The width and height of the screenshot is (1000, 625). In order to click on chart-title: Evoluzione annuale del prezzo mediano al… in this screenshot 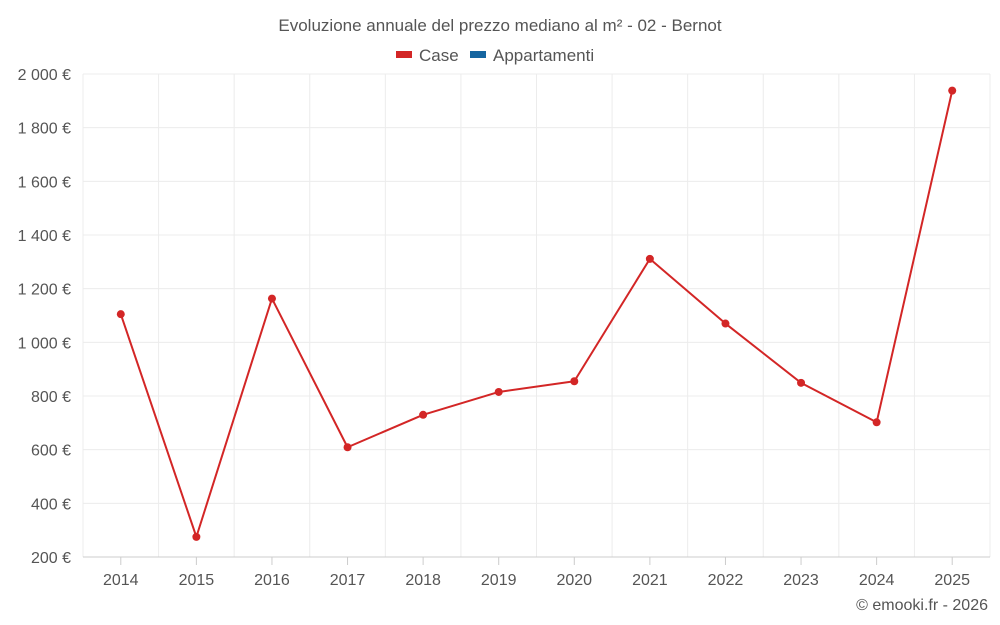, I will do `click(499, 25)`.